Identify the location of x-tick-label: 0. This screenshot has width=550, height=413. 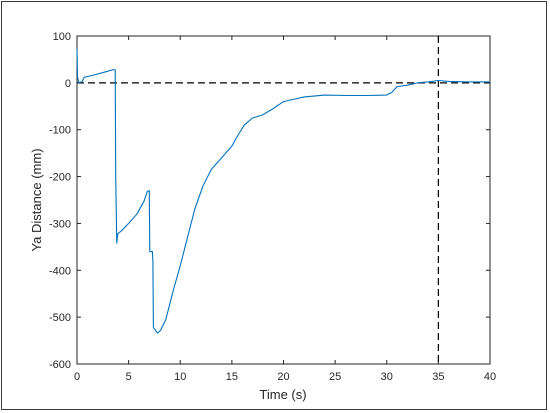
(77, 377).